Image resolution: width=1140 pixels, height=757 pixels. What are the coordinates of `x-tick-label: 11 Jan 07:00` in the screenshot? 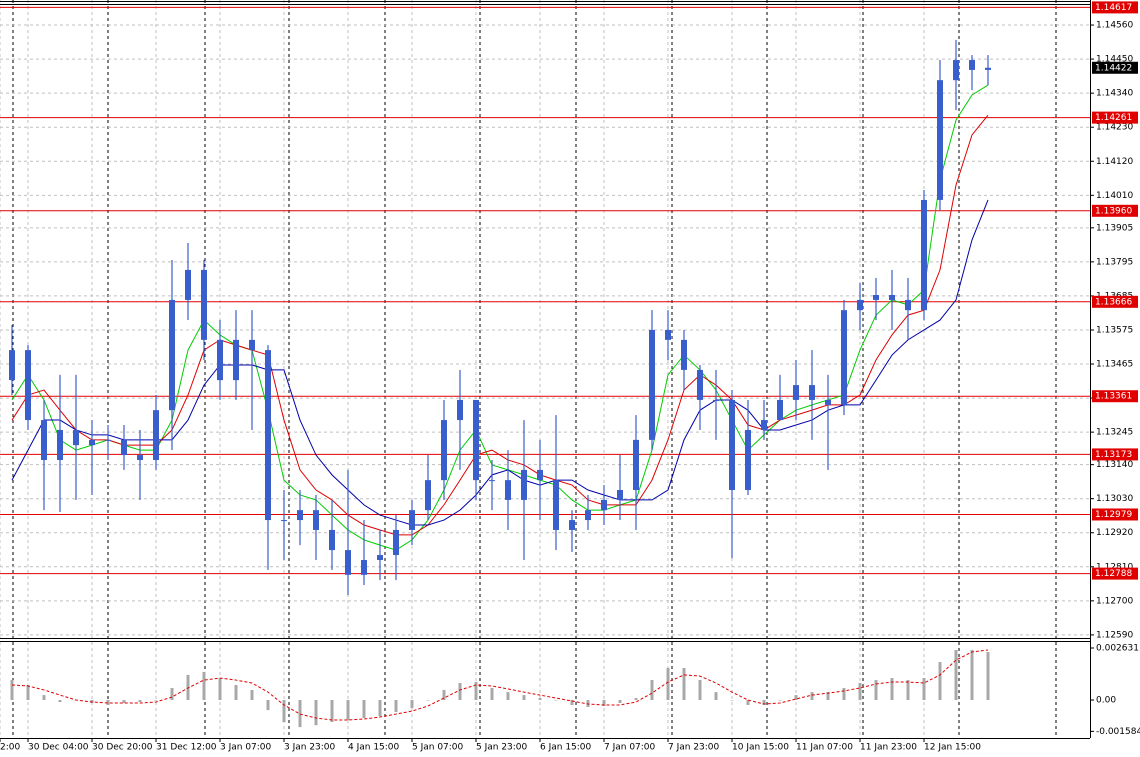 It's located at (824, 748).